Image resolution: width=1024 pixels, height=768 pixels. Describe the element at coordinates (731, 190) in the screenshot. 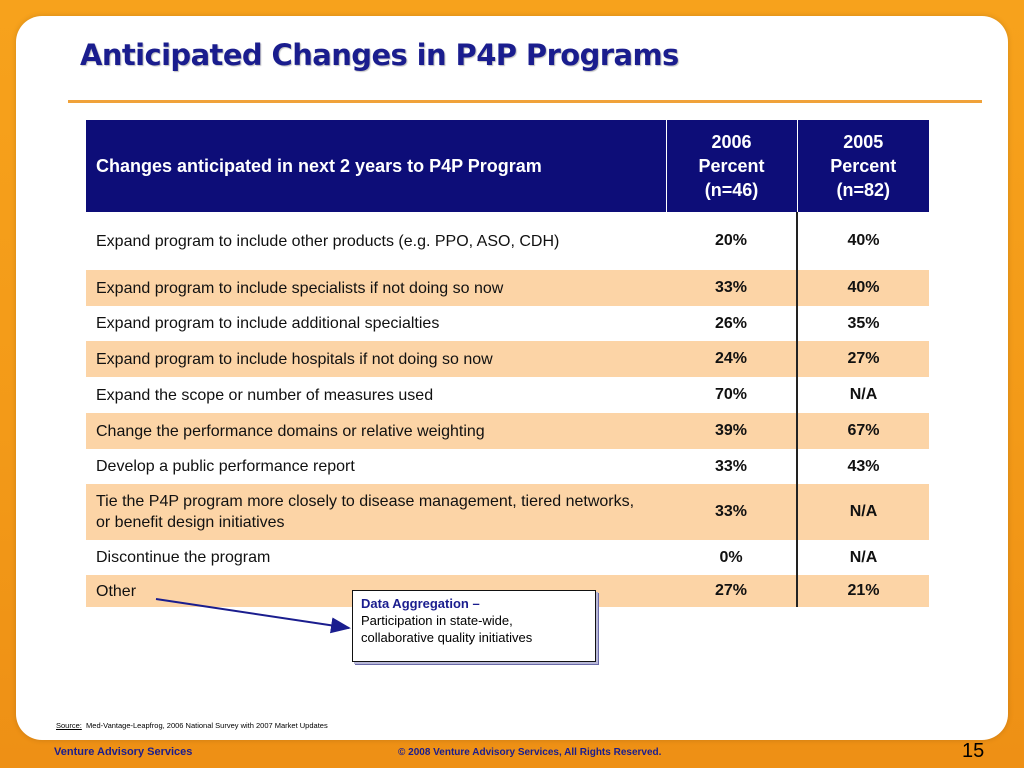

I see `header-2006-n: (n=46)` at that location.